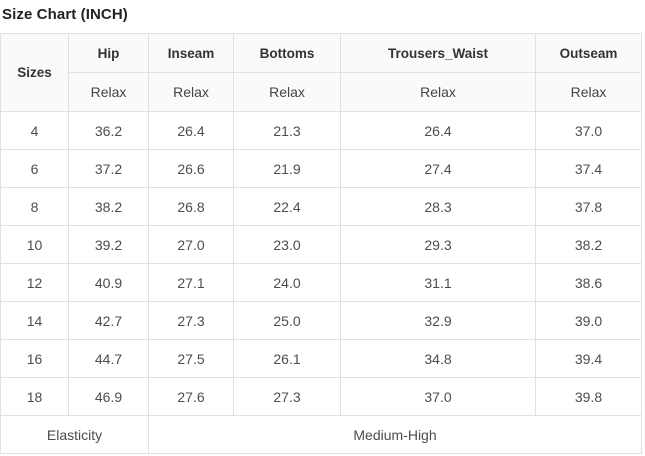  I want to click on table-row: 8 38.2 26.8 22.4 28.3 37.8, so click(321, 206).